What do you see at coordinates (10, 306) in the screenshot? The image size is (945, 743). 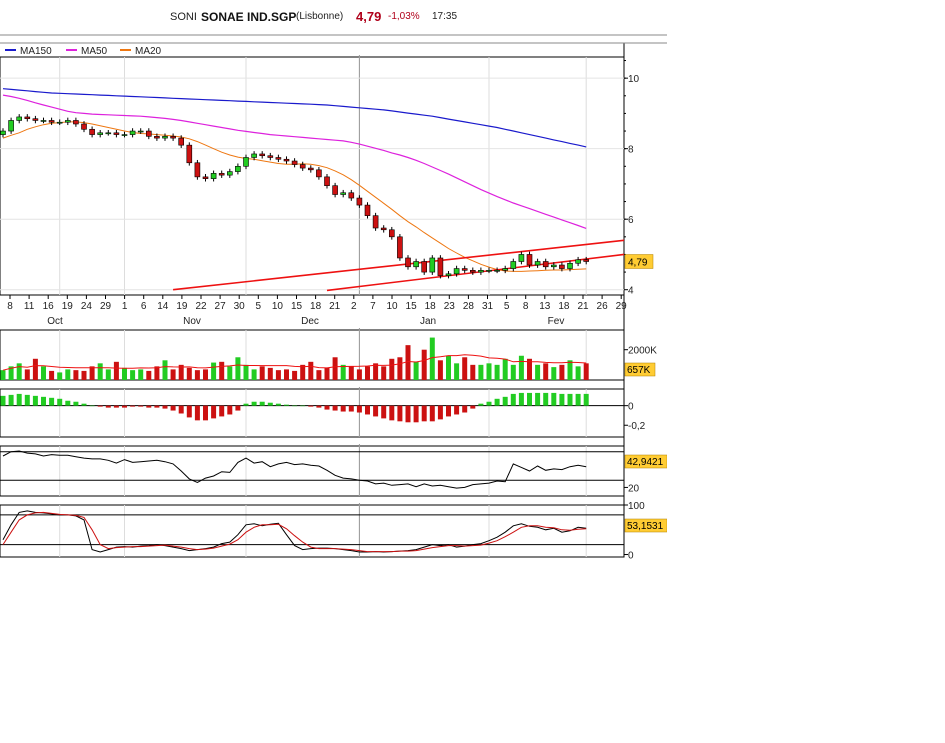 I see `x-tick-label: 8` at bounding box center [10, 306].